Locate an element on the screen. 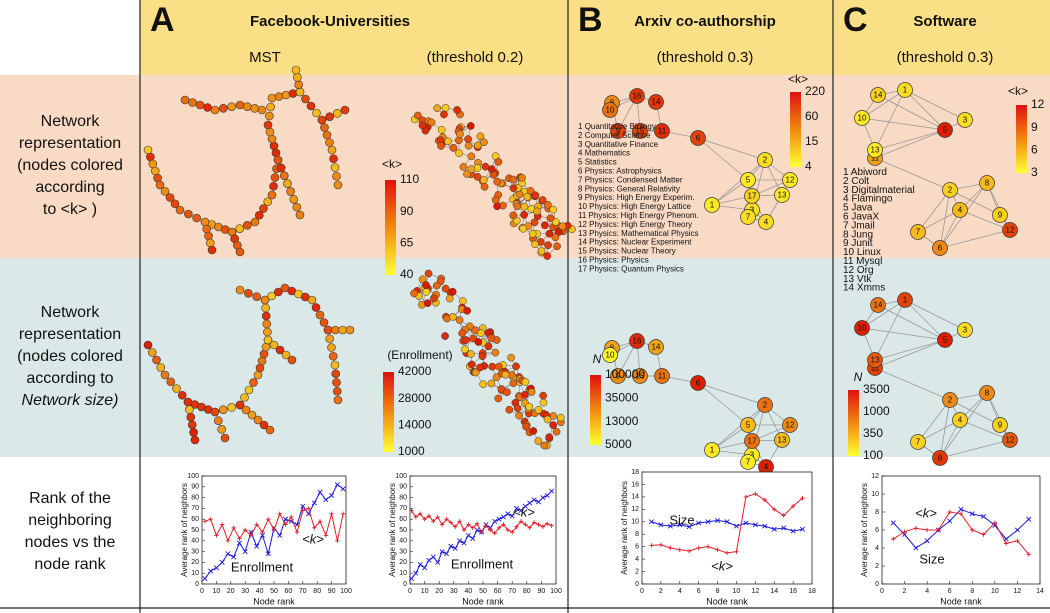  x-tick-label: 60 is located at coordinates (289, 591).